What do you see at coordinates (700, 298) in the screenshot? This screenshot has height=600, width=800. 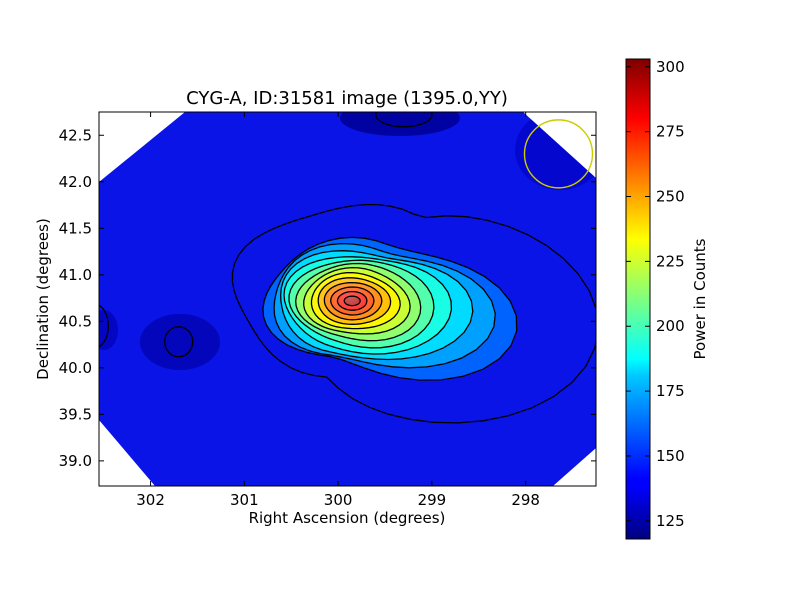 I see `colorbar-label: Power in Counts` at bounding box center [700, 298].